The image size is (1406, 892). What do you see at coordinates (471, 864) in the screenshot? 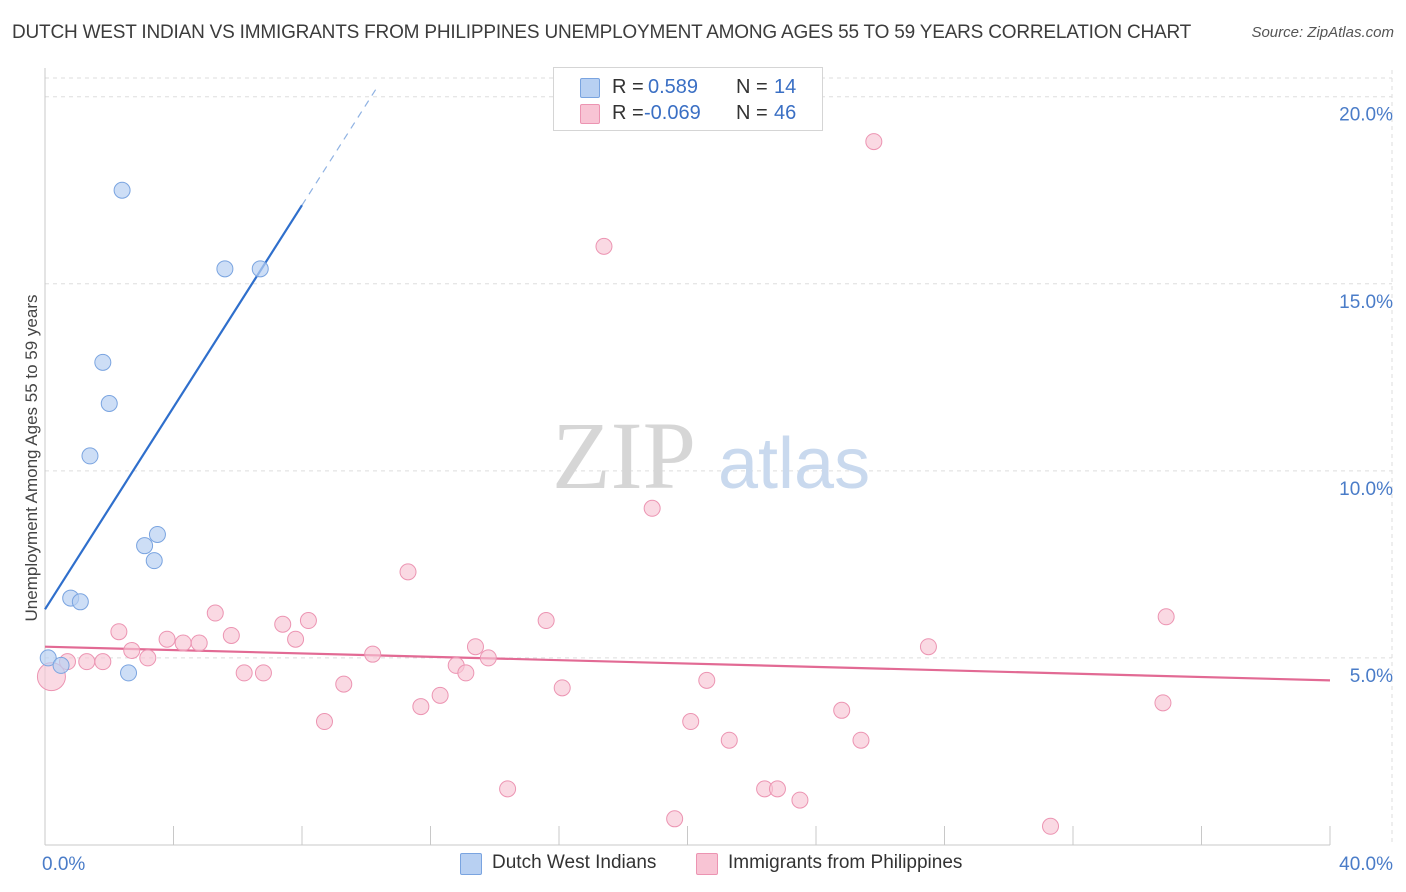
I see `series-swatch-blue` at bounding box center [471, 864].